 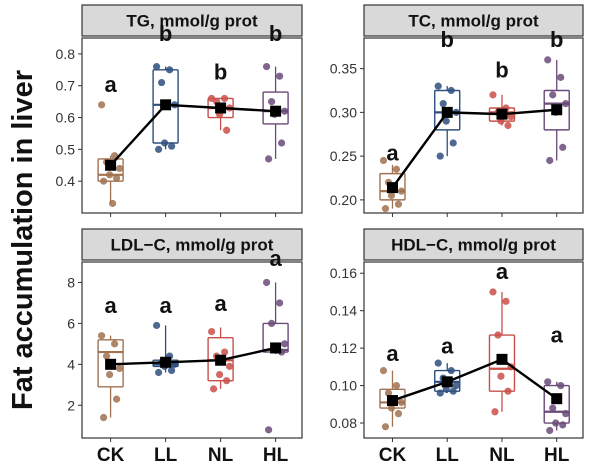 I want to click on y-tick-label: 0.5, so click(x=66, y=149).